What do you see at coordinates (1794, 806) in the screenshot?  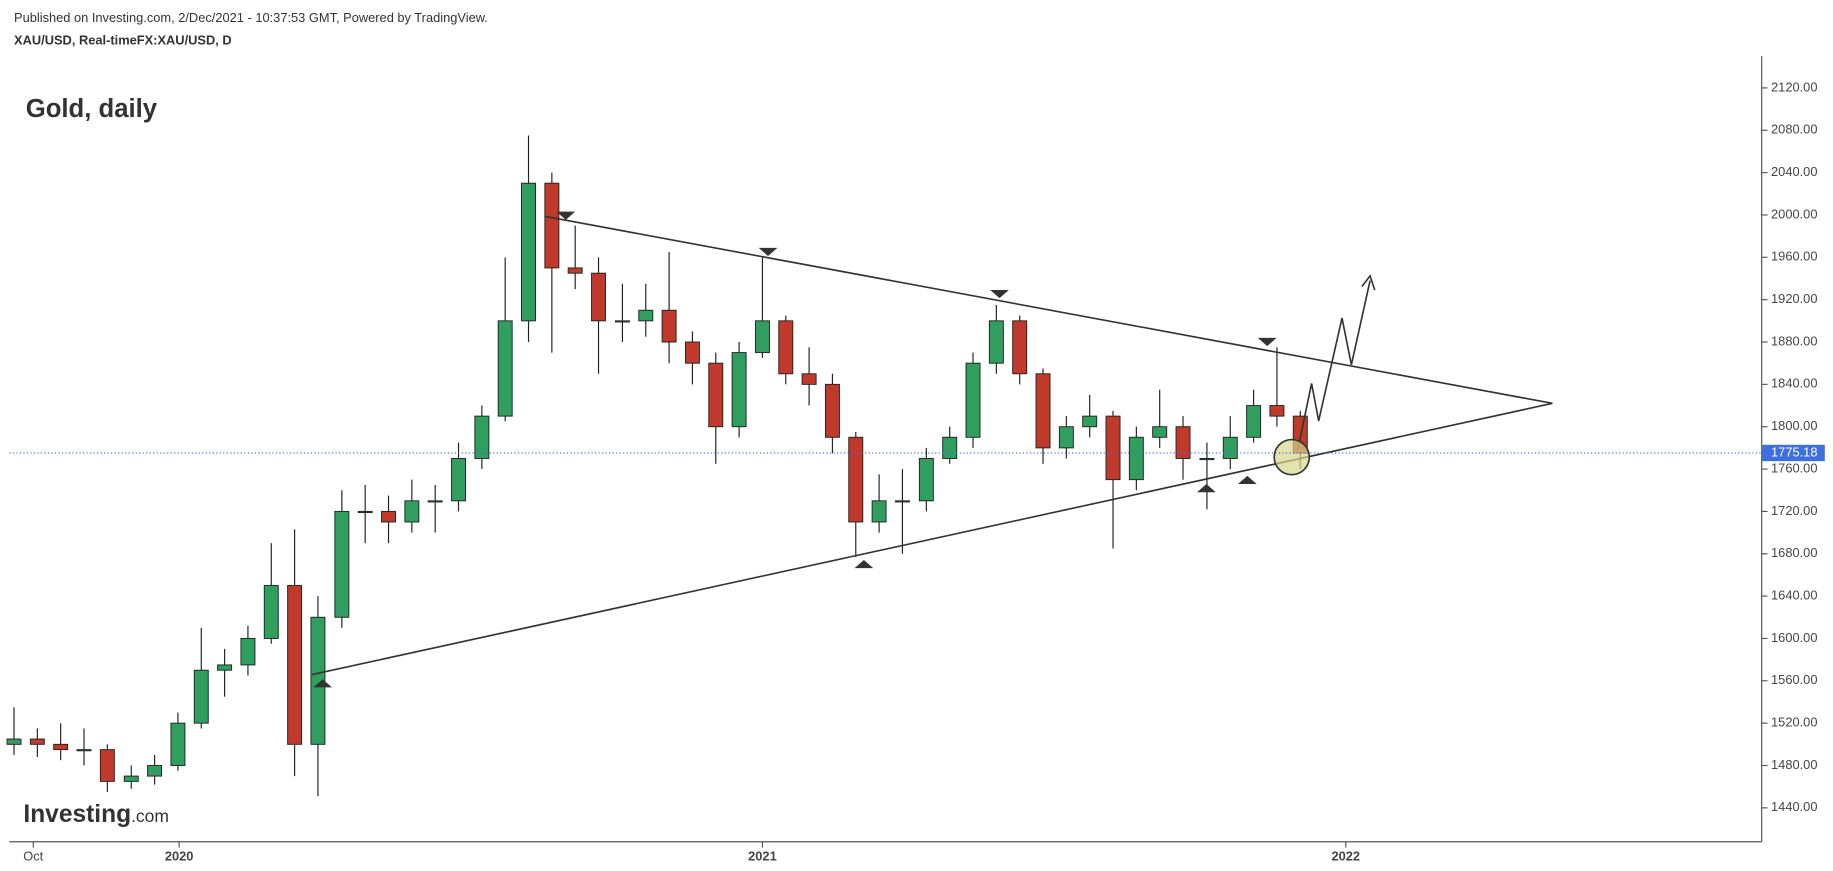 I see `y-tick-label: 1440.00` at bounding box center [1794, 806].